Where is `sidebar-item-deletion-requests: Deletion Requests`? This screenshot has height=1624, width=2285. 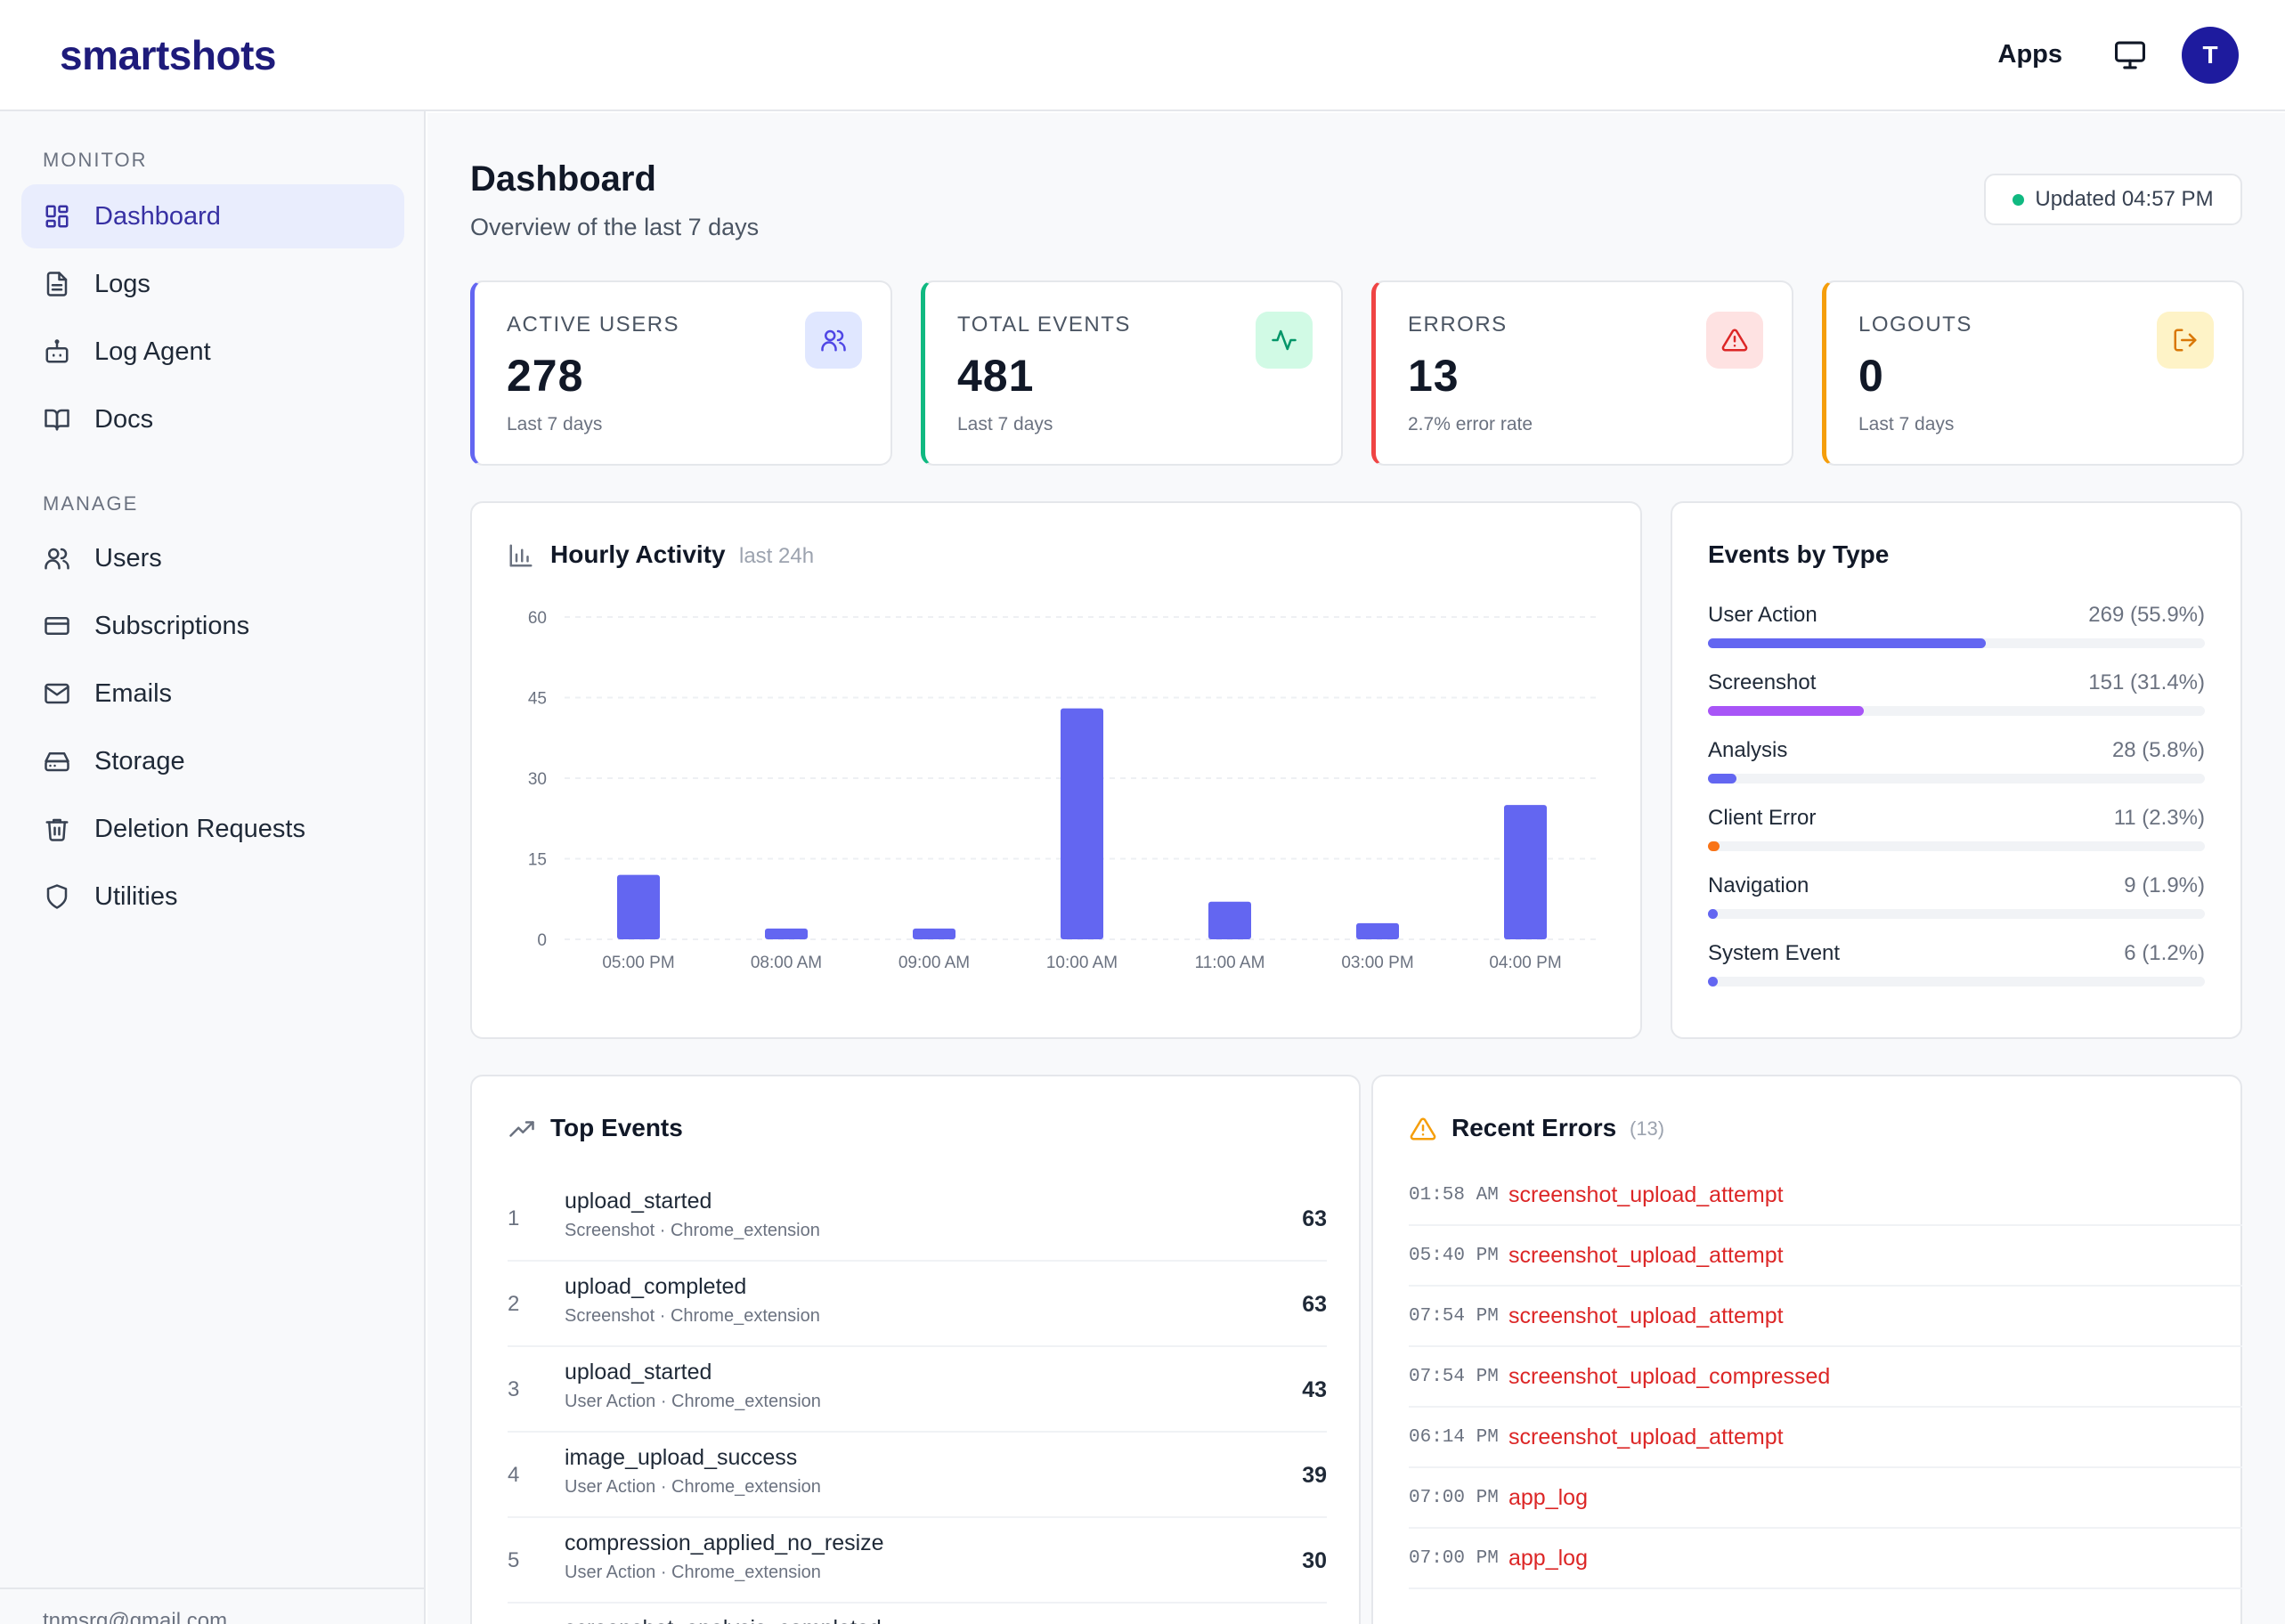 sidebar-item-deletion-requests: Deletion Requests is located at coordinates (212, 829).